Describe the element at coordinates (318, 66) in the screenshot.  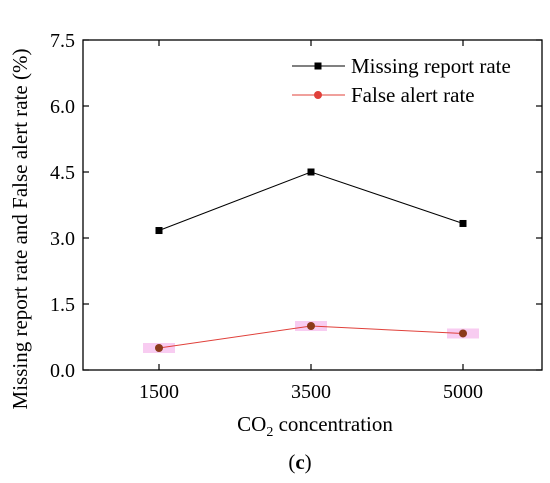
I see `legend-marker-square` at that location.